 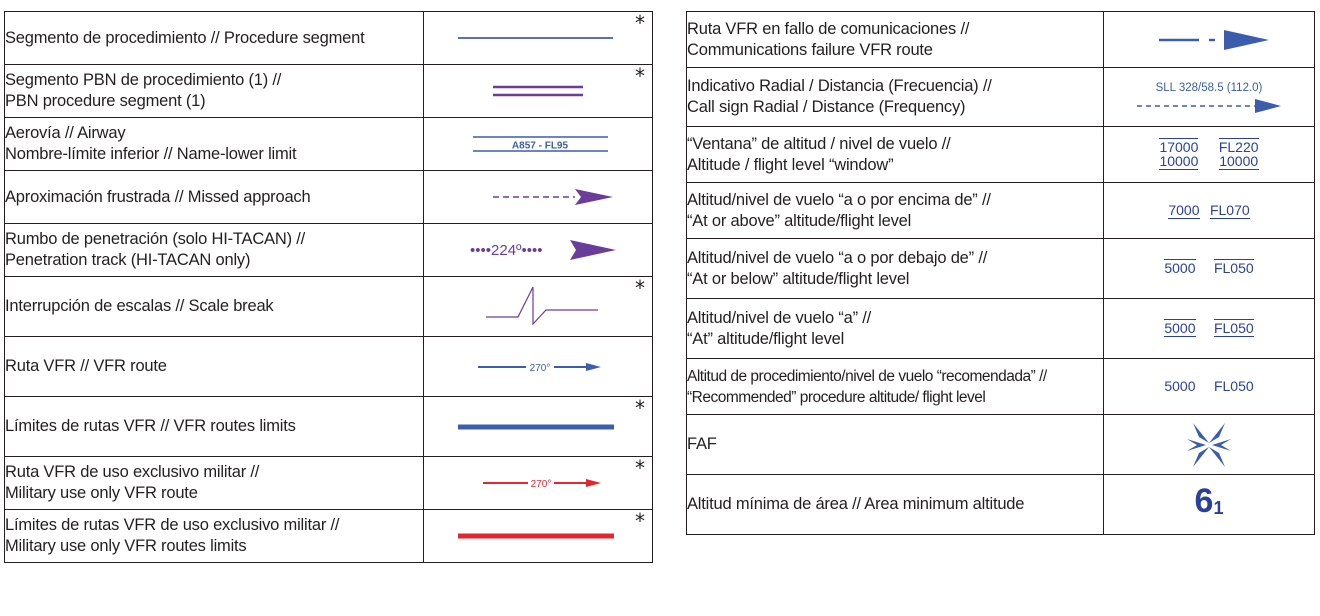 I want to click on vfr-route-icon: 270°, so click(x=539, y=368).